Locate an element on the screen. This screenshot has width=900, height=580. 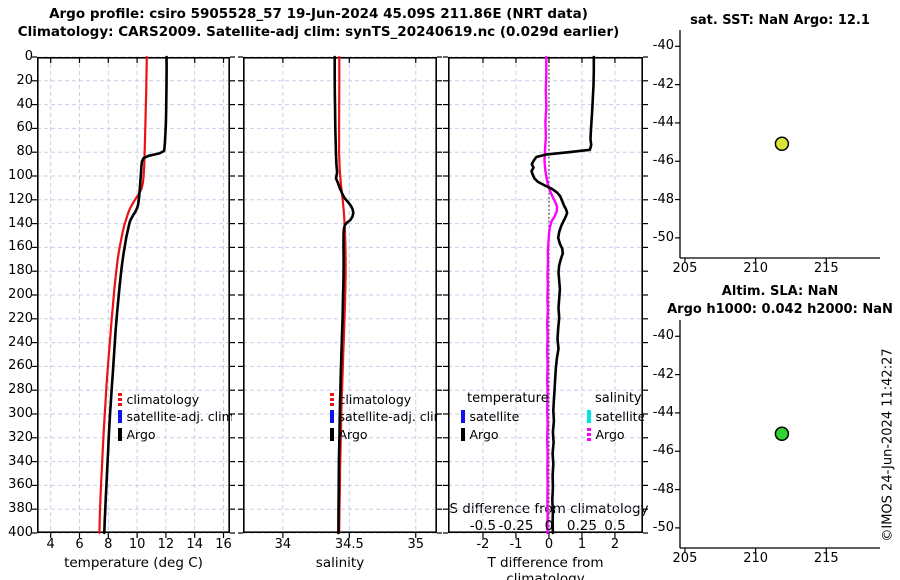
depth-tick-label: 260 is located at coordinates (20, 366).